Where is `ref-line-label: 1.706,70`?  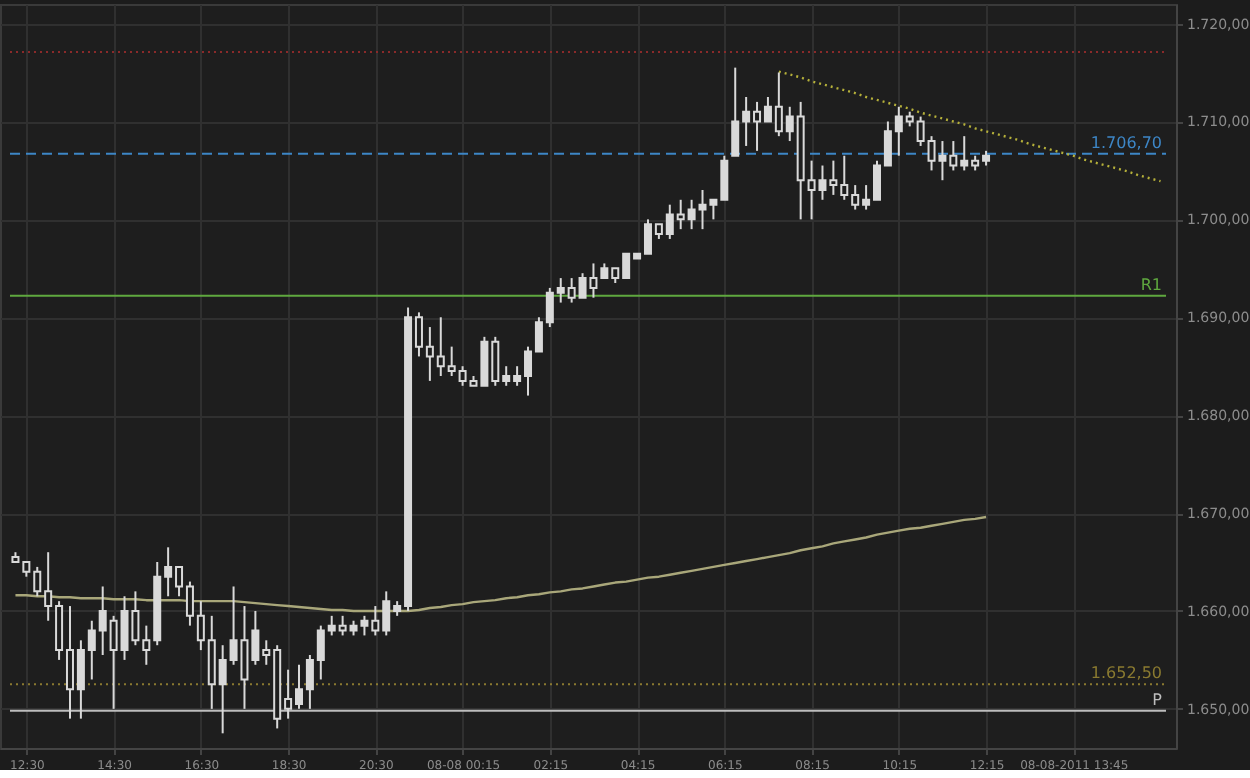
ref-line-label: 1.706,70 is located at coordinates (1126, 142).